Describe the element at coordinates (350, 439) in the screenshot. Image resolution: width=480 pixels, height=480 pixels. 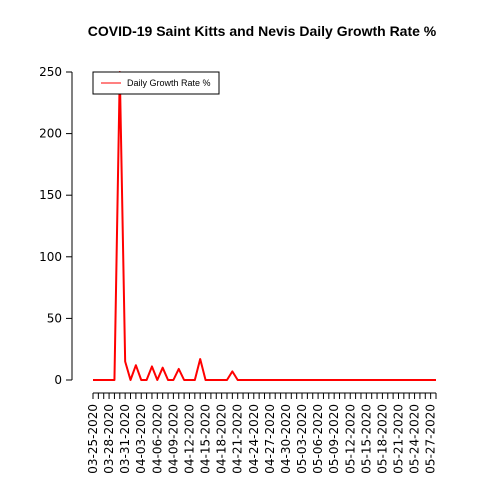
I see `x-tick-label: 05-12-2020` at that location.